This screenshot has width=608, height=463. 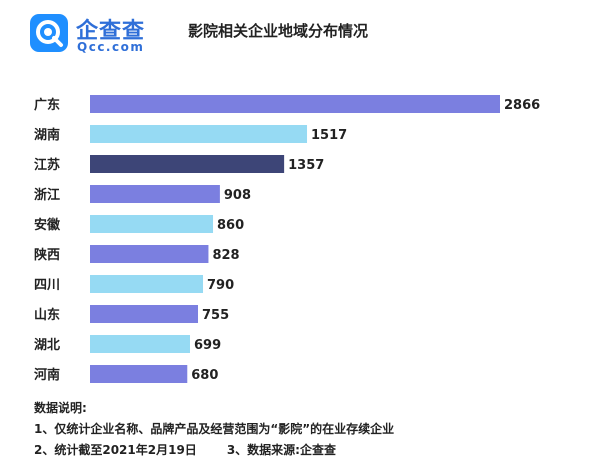 I want to click on value-label: 790, so click(x=220, y=285).